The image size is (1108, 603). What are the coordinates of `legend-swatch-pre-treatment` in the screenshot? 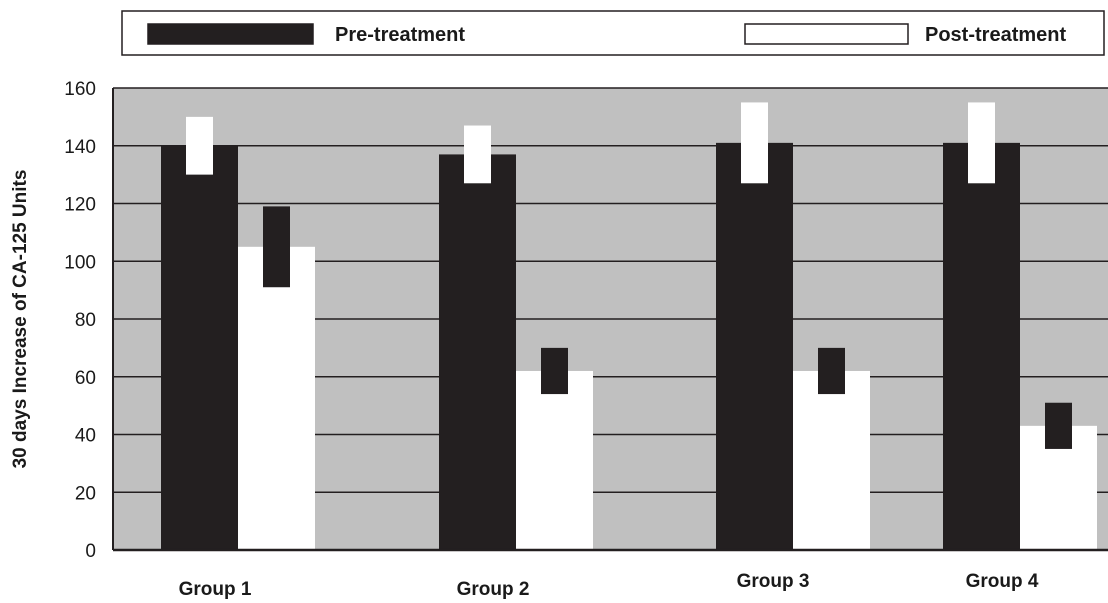 It's located at (230, 34).